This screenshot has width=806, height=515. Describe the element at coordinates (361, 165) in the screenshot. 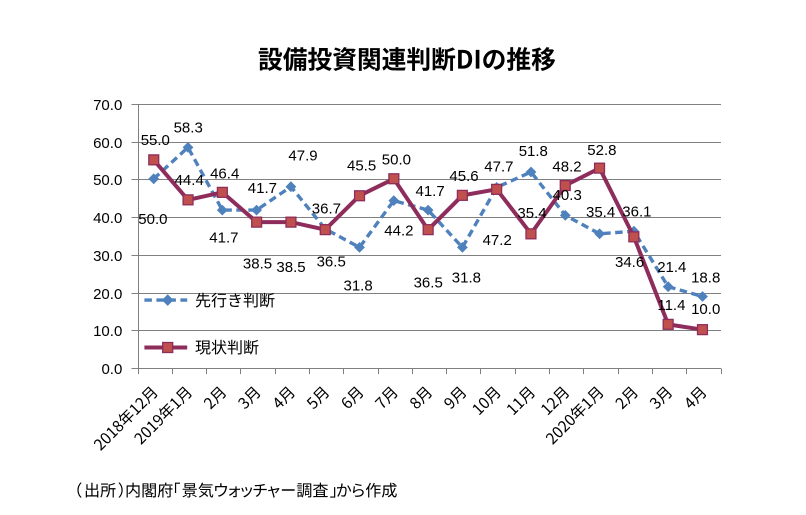

I see `svg-text: 45.5` at that location.